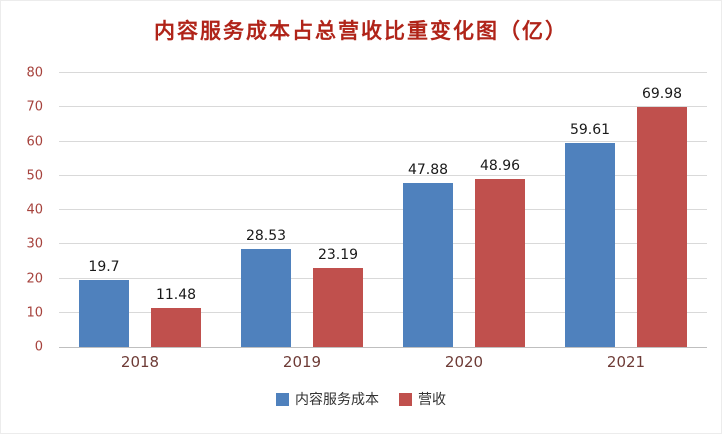  I want to click on x-tick-label: 2021, so click(626, 362).